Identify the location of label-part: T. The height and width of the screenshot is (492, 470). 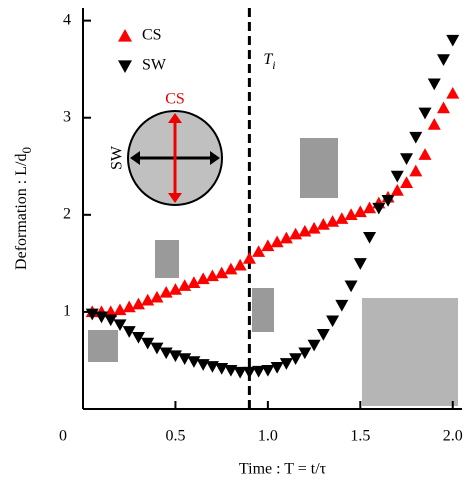
(268, 59).